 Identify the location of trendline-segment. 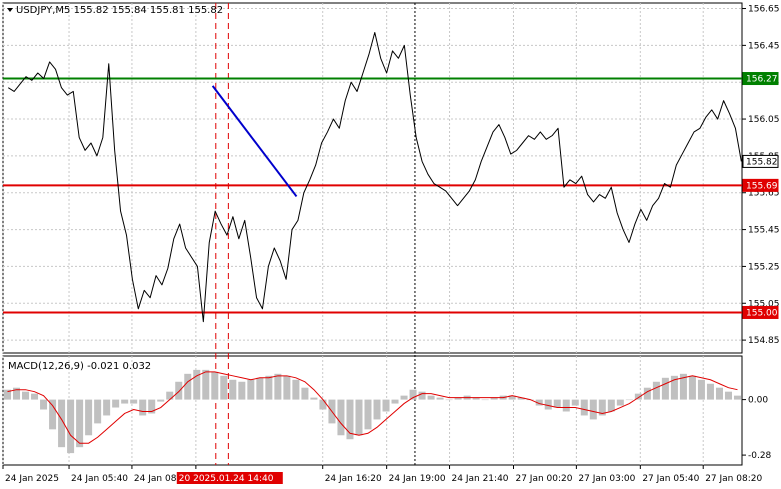
(254, 141).